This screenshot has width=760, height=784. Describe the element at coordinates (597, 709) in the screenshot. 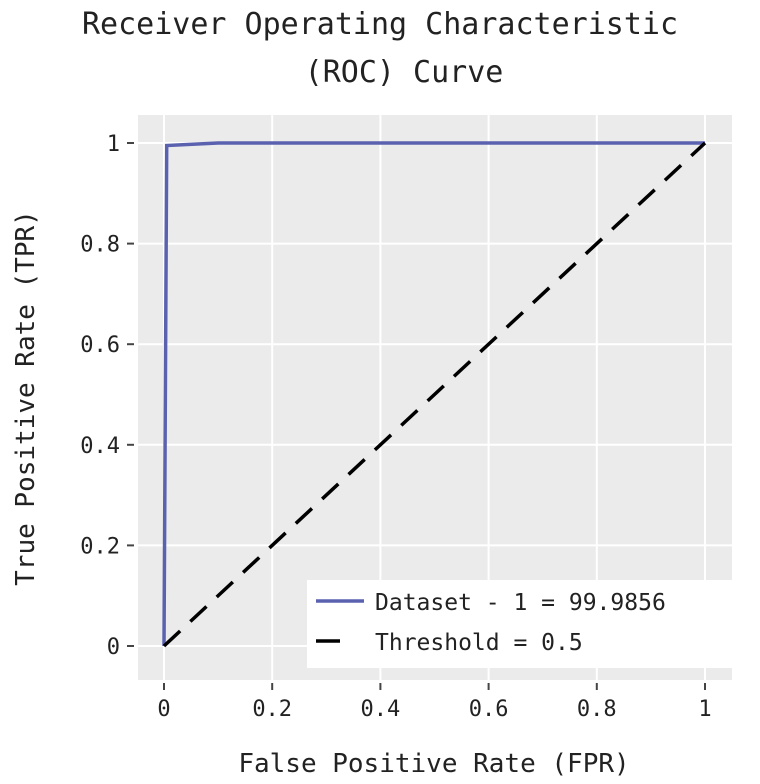

I see `x-tick-label: 0.8` at that location.